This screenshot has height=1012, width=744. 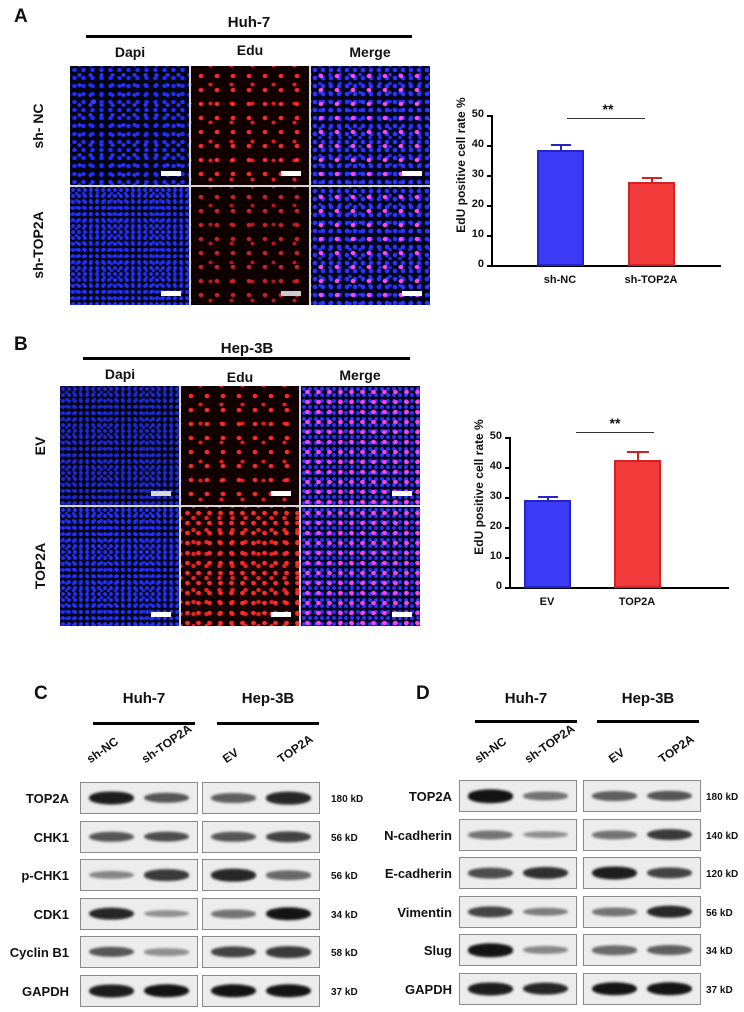 What do you see at coordinates (651, 224) in the screenshot?
I see `bar-sh-top2a` at bounding box center [651, 224].